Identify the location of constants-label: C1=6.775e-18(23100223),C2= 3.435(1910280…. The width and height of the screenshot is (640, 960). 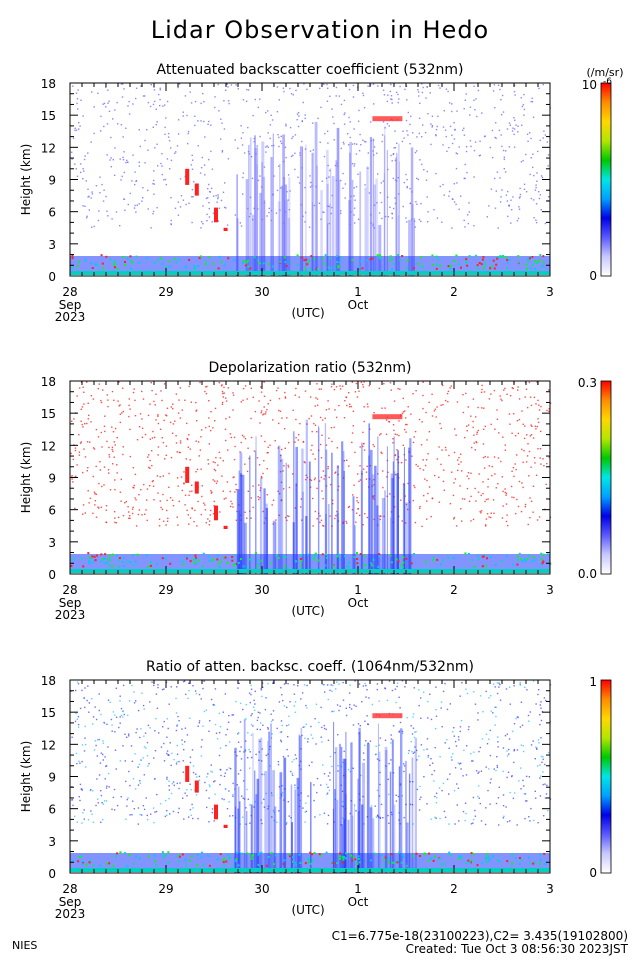
(480, 936).